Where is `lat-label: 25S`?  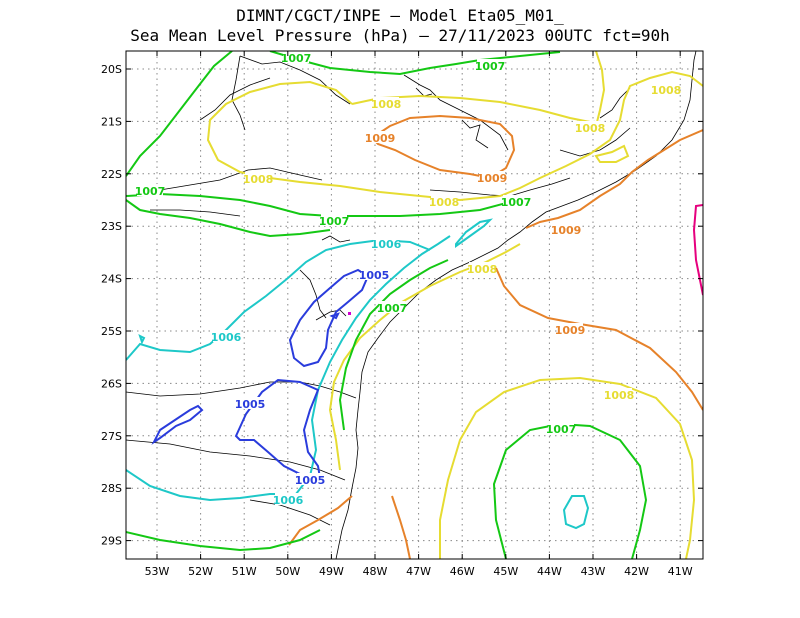 lat-label: 25S is located at coordinates (111, 331).